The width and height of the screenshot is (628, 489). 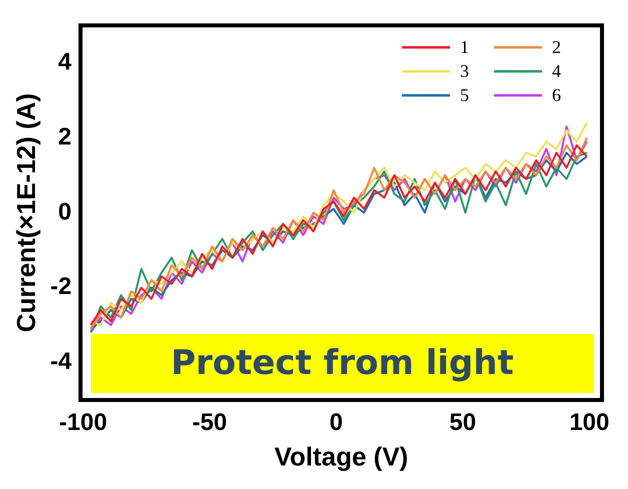 What do you see at coordinates (65, 212) in the screenshot?
I see `y-tick-label: 0` at bounding box center [65, 212].